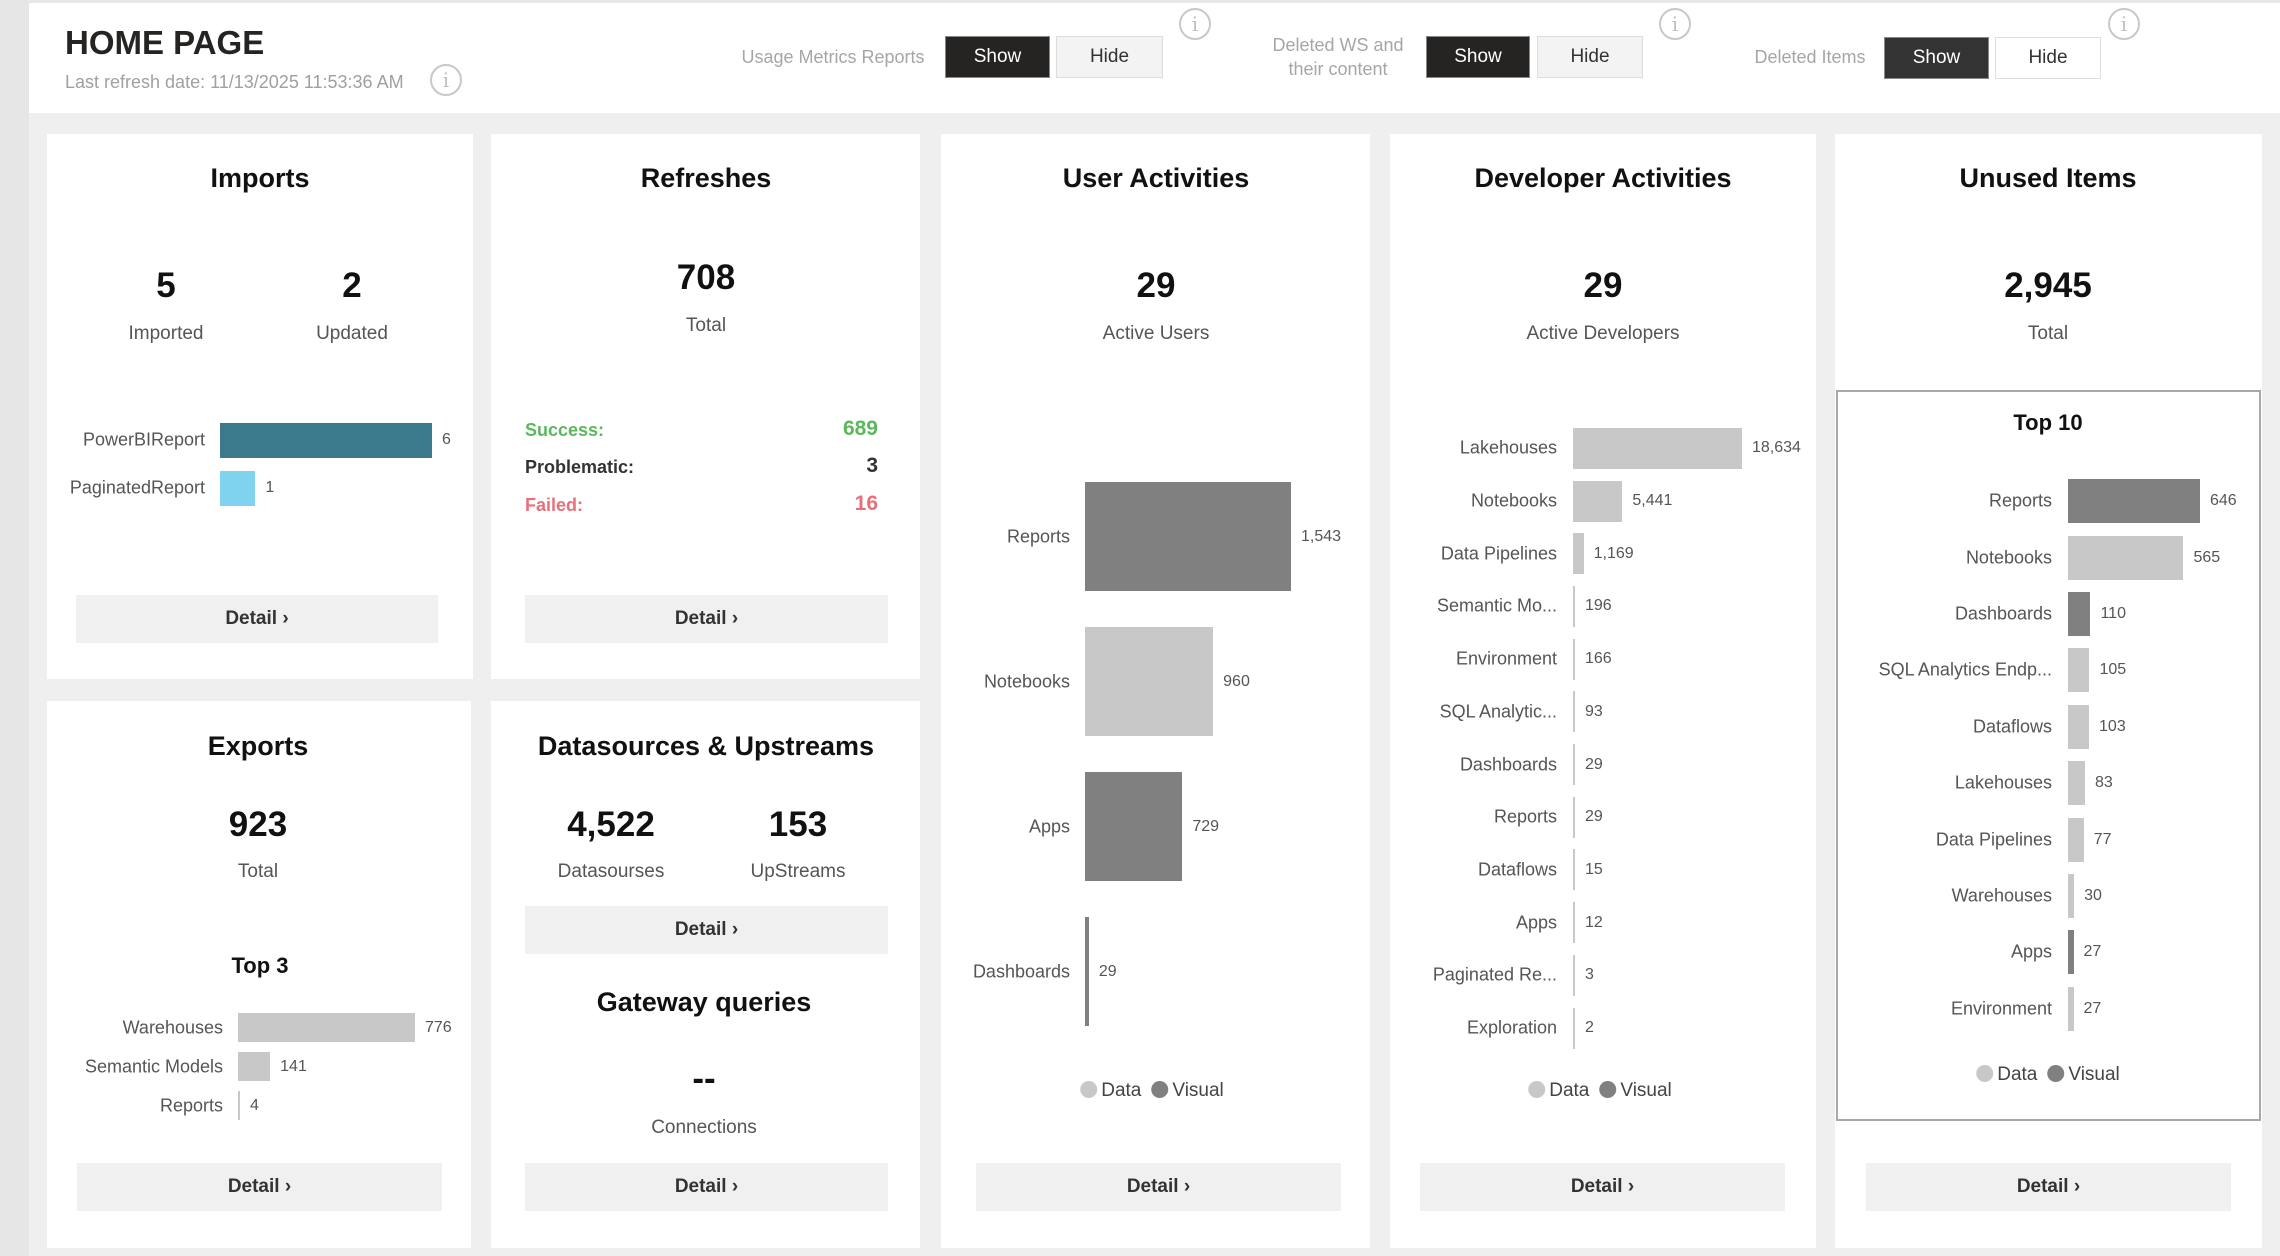 The image size is (2280, 1256). Describe the element at coordinates (2083, 1075) in the screenshot. I see `legend-visual: Visual` at that location.